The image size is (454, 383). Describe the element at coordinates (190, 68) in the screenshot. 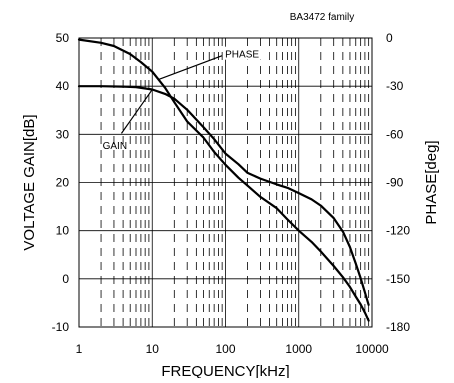

I see `phase-leader-line` at that location.